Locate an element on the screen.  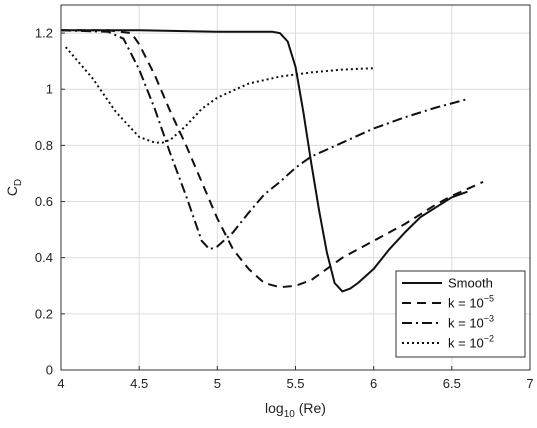
y-tick-label: 0.4 is located at coordinates (44, 257).